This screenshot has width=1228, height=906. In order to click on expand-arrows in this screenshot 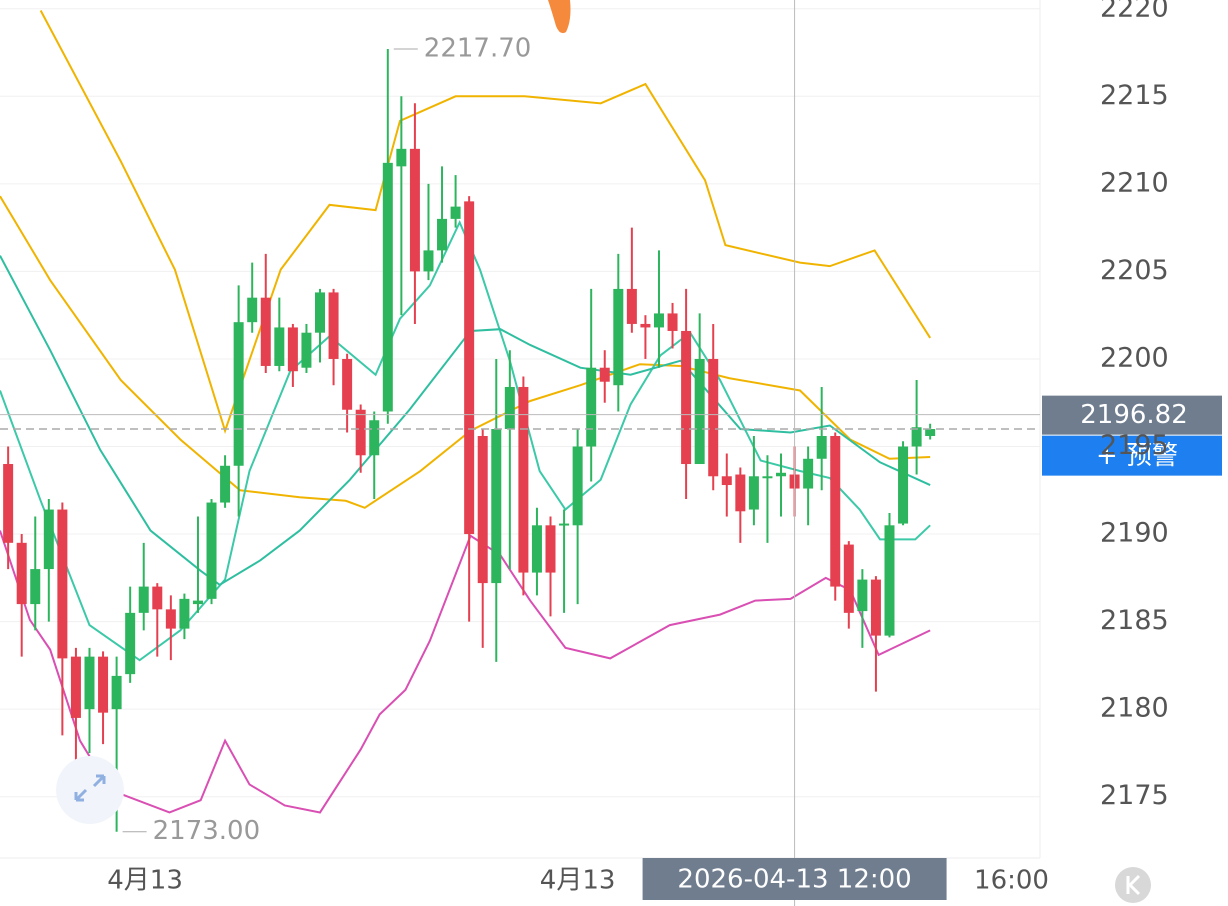, I will do `click(90, 788)`.